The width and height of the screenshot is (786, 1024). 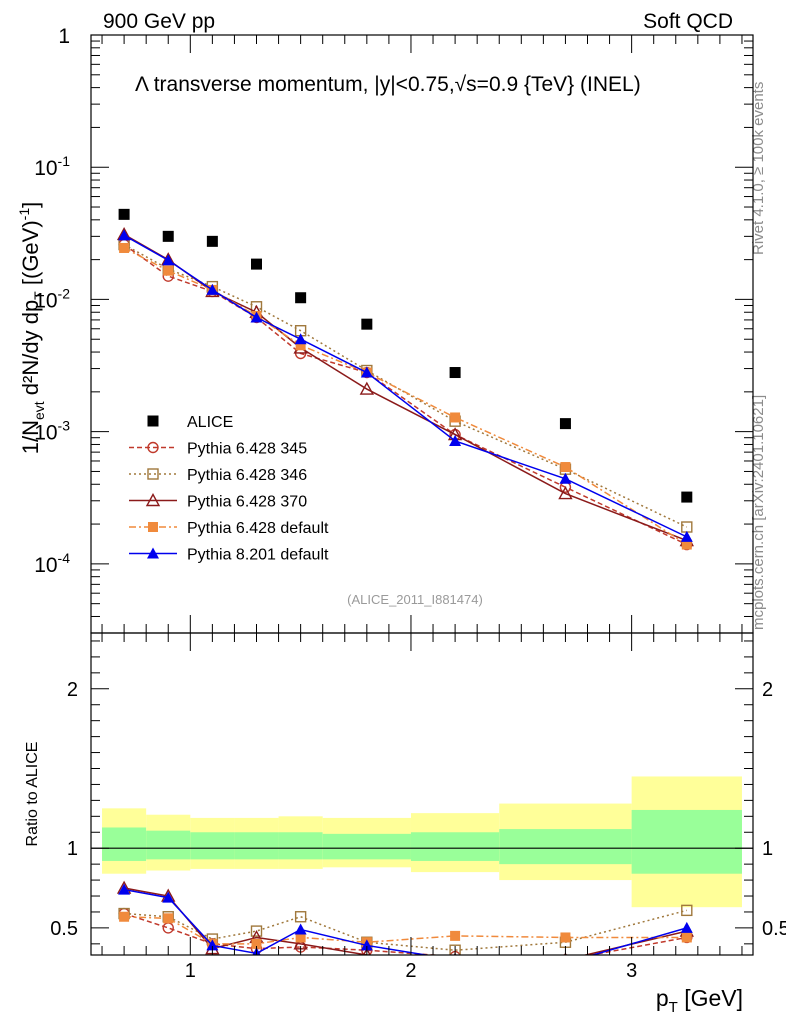 I want to click on y-tick-exp: -4, so click(x=64, y=558).